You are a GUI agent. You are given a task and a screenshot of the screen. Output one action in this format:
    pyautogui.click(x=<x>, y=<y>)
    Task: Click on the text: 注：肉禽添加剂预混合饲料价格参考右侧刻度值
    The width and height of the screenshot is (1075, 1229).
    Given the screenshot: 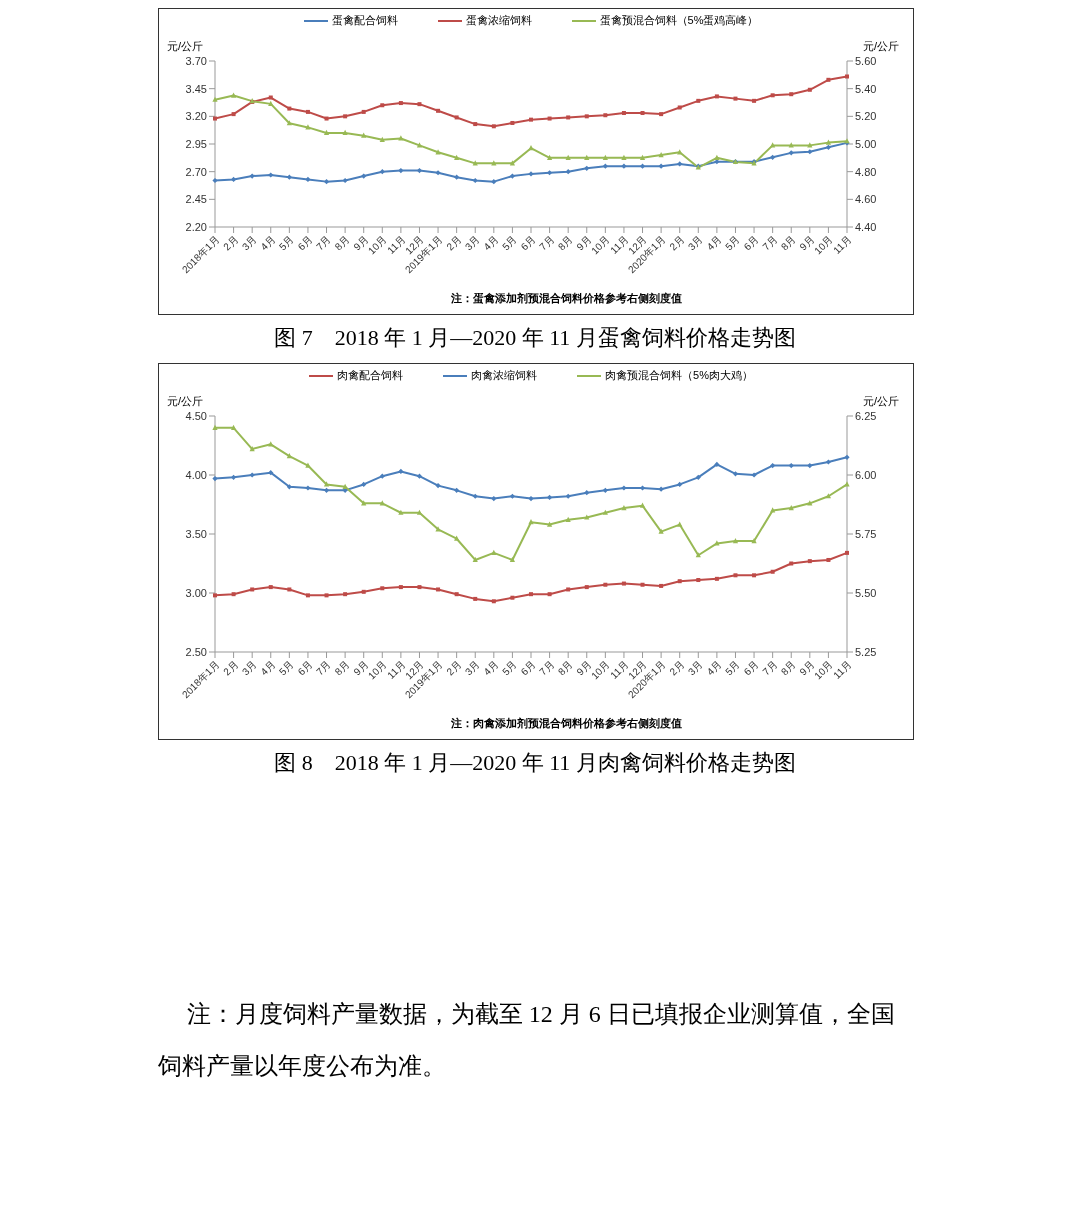 What is the action you would take?
    pyautogui.click(x=566, y=723)
    